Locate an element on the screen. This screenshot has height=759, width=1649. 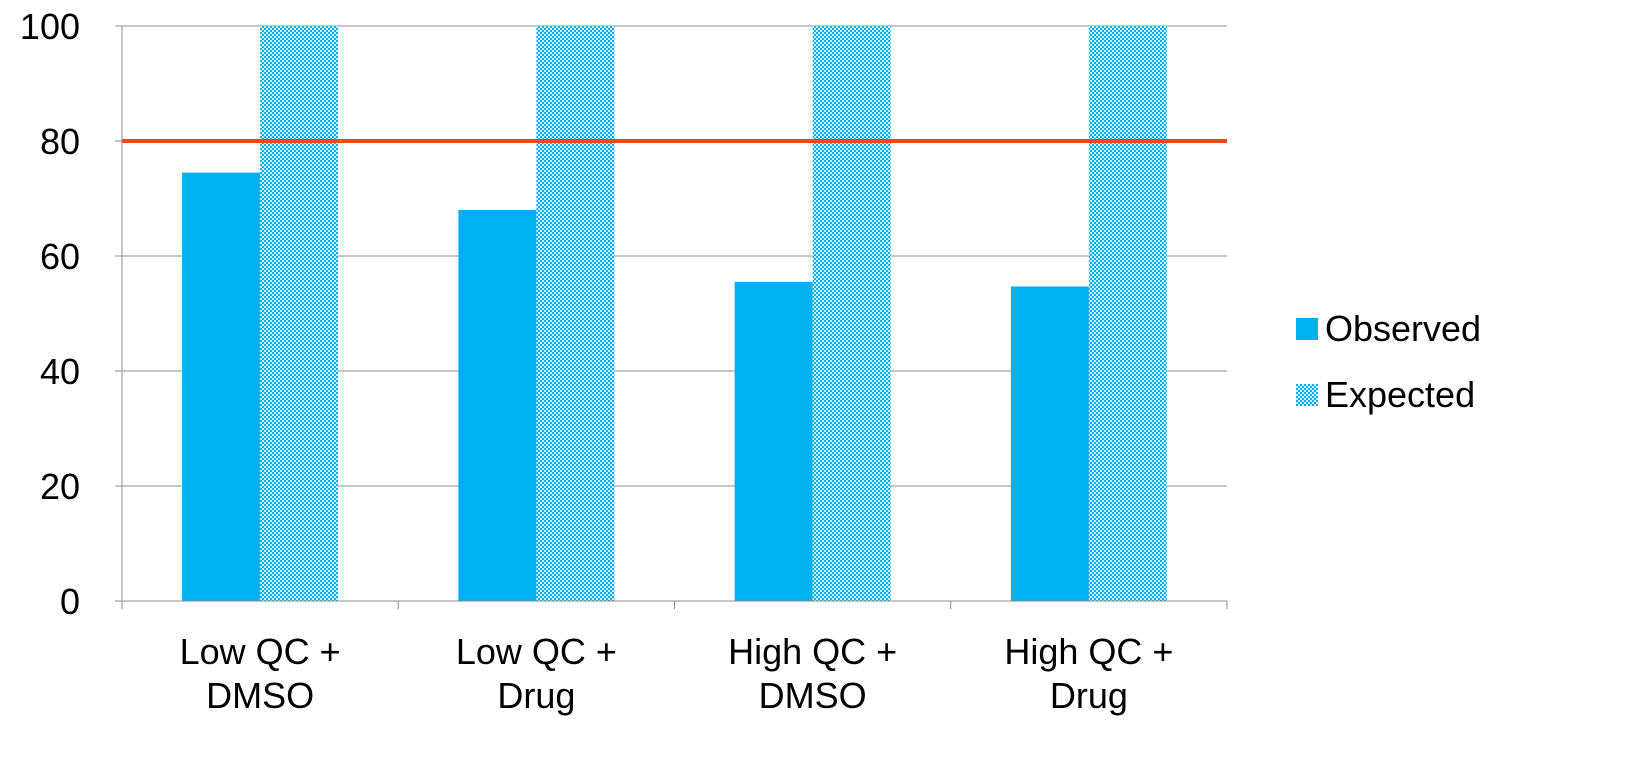
legend-swatch-observed is located at coordinates (1307, 329).